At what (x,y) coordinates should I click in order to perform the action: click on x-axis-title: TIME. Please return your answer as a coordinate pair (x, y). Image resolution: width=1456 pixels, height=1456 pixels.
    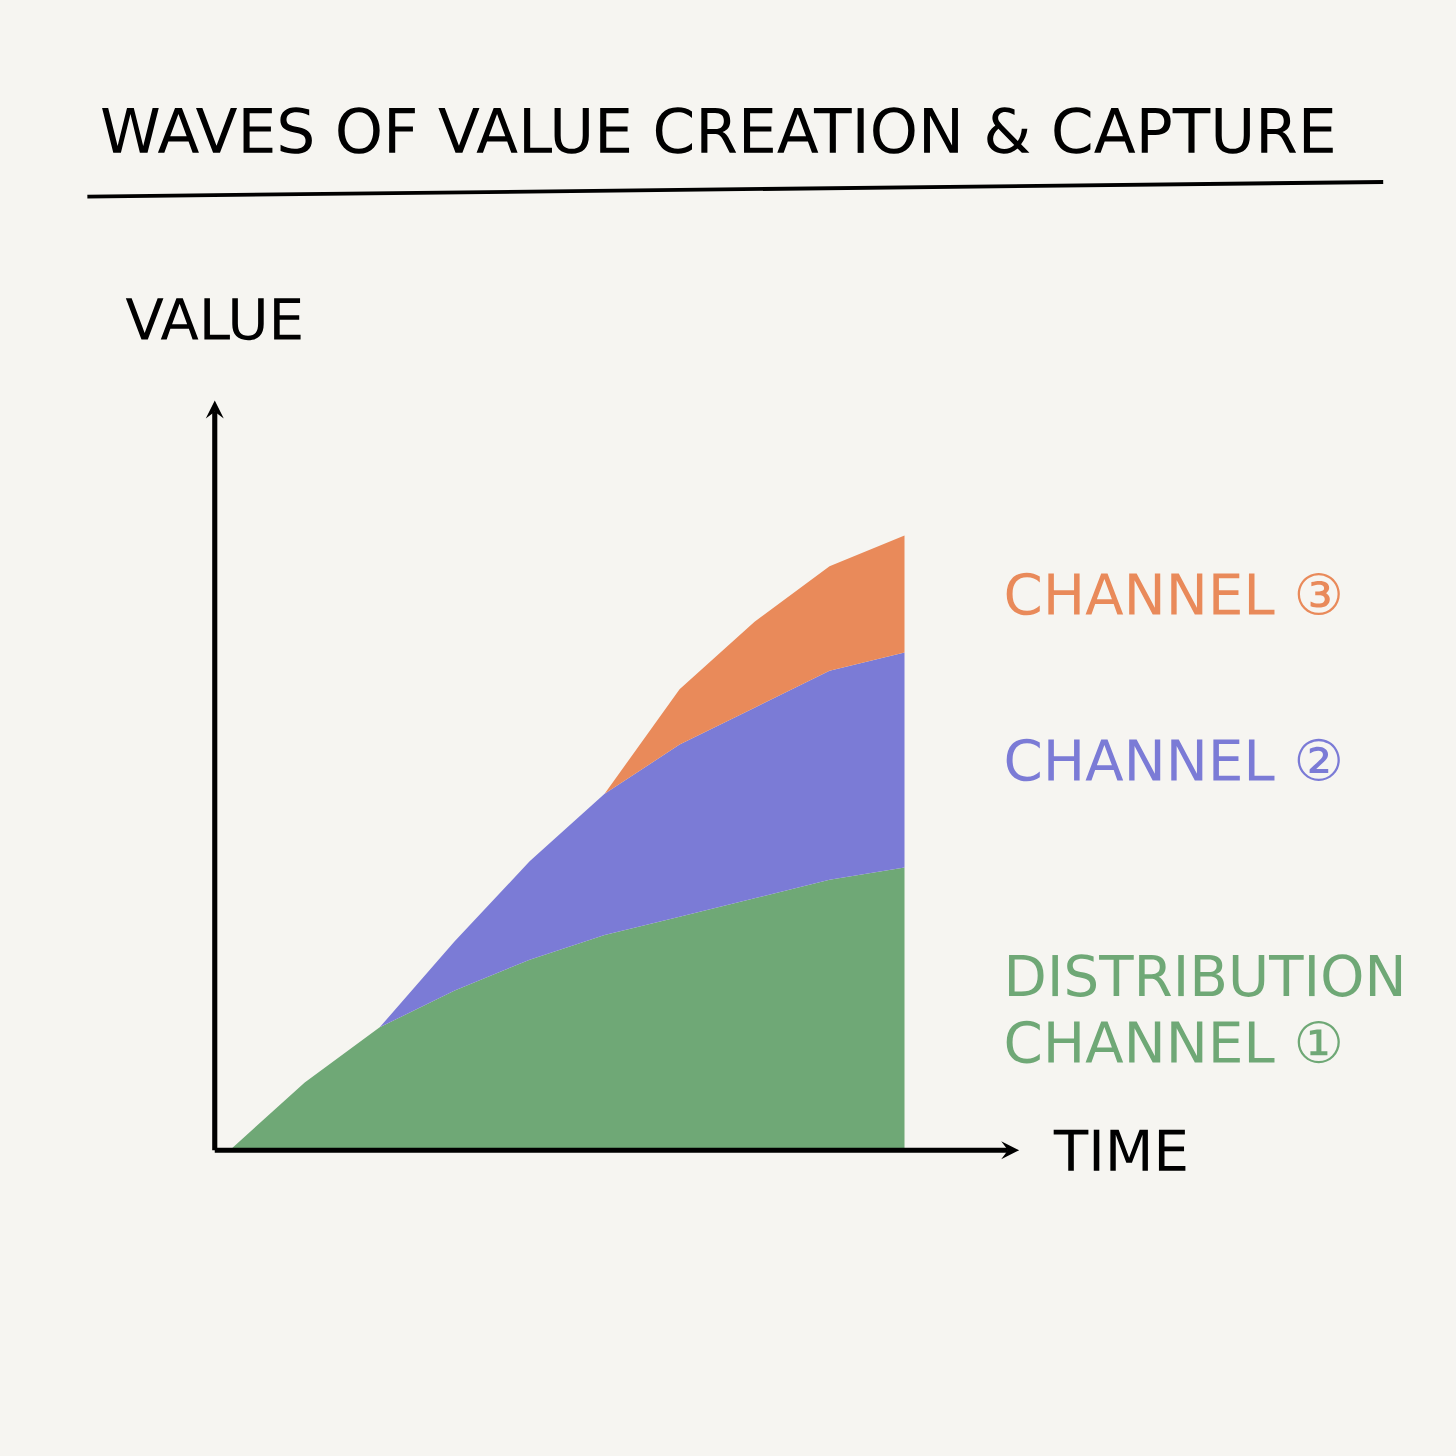
    Looking at the image, I should click on (1119, 1150).